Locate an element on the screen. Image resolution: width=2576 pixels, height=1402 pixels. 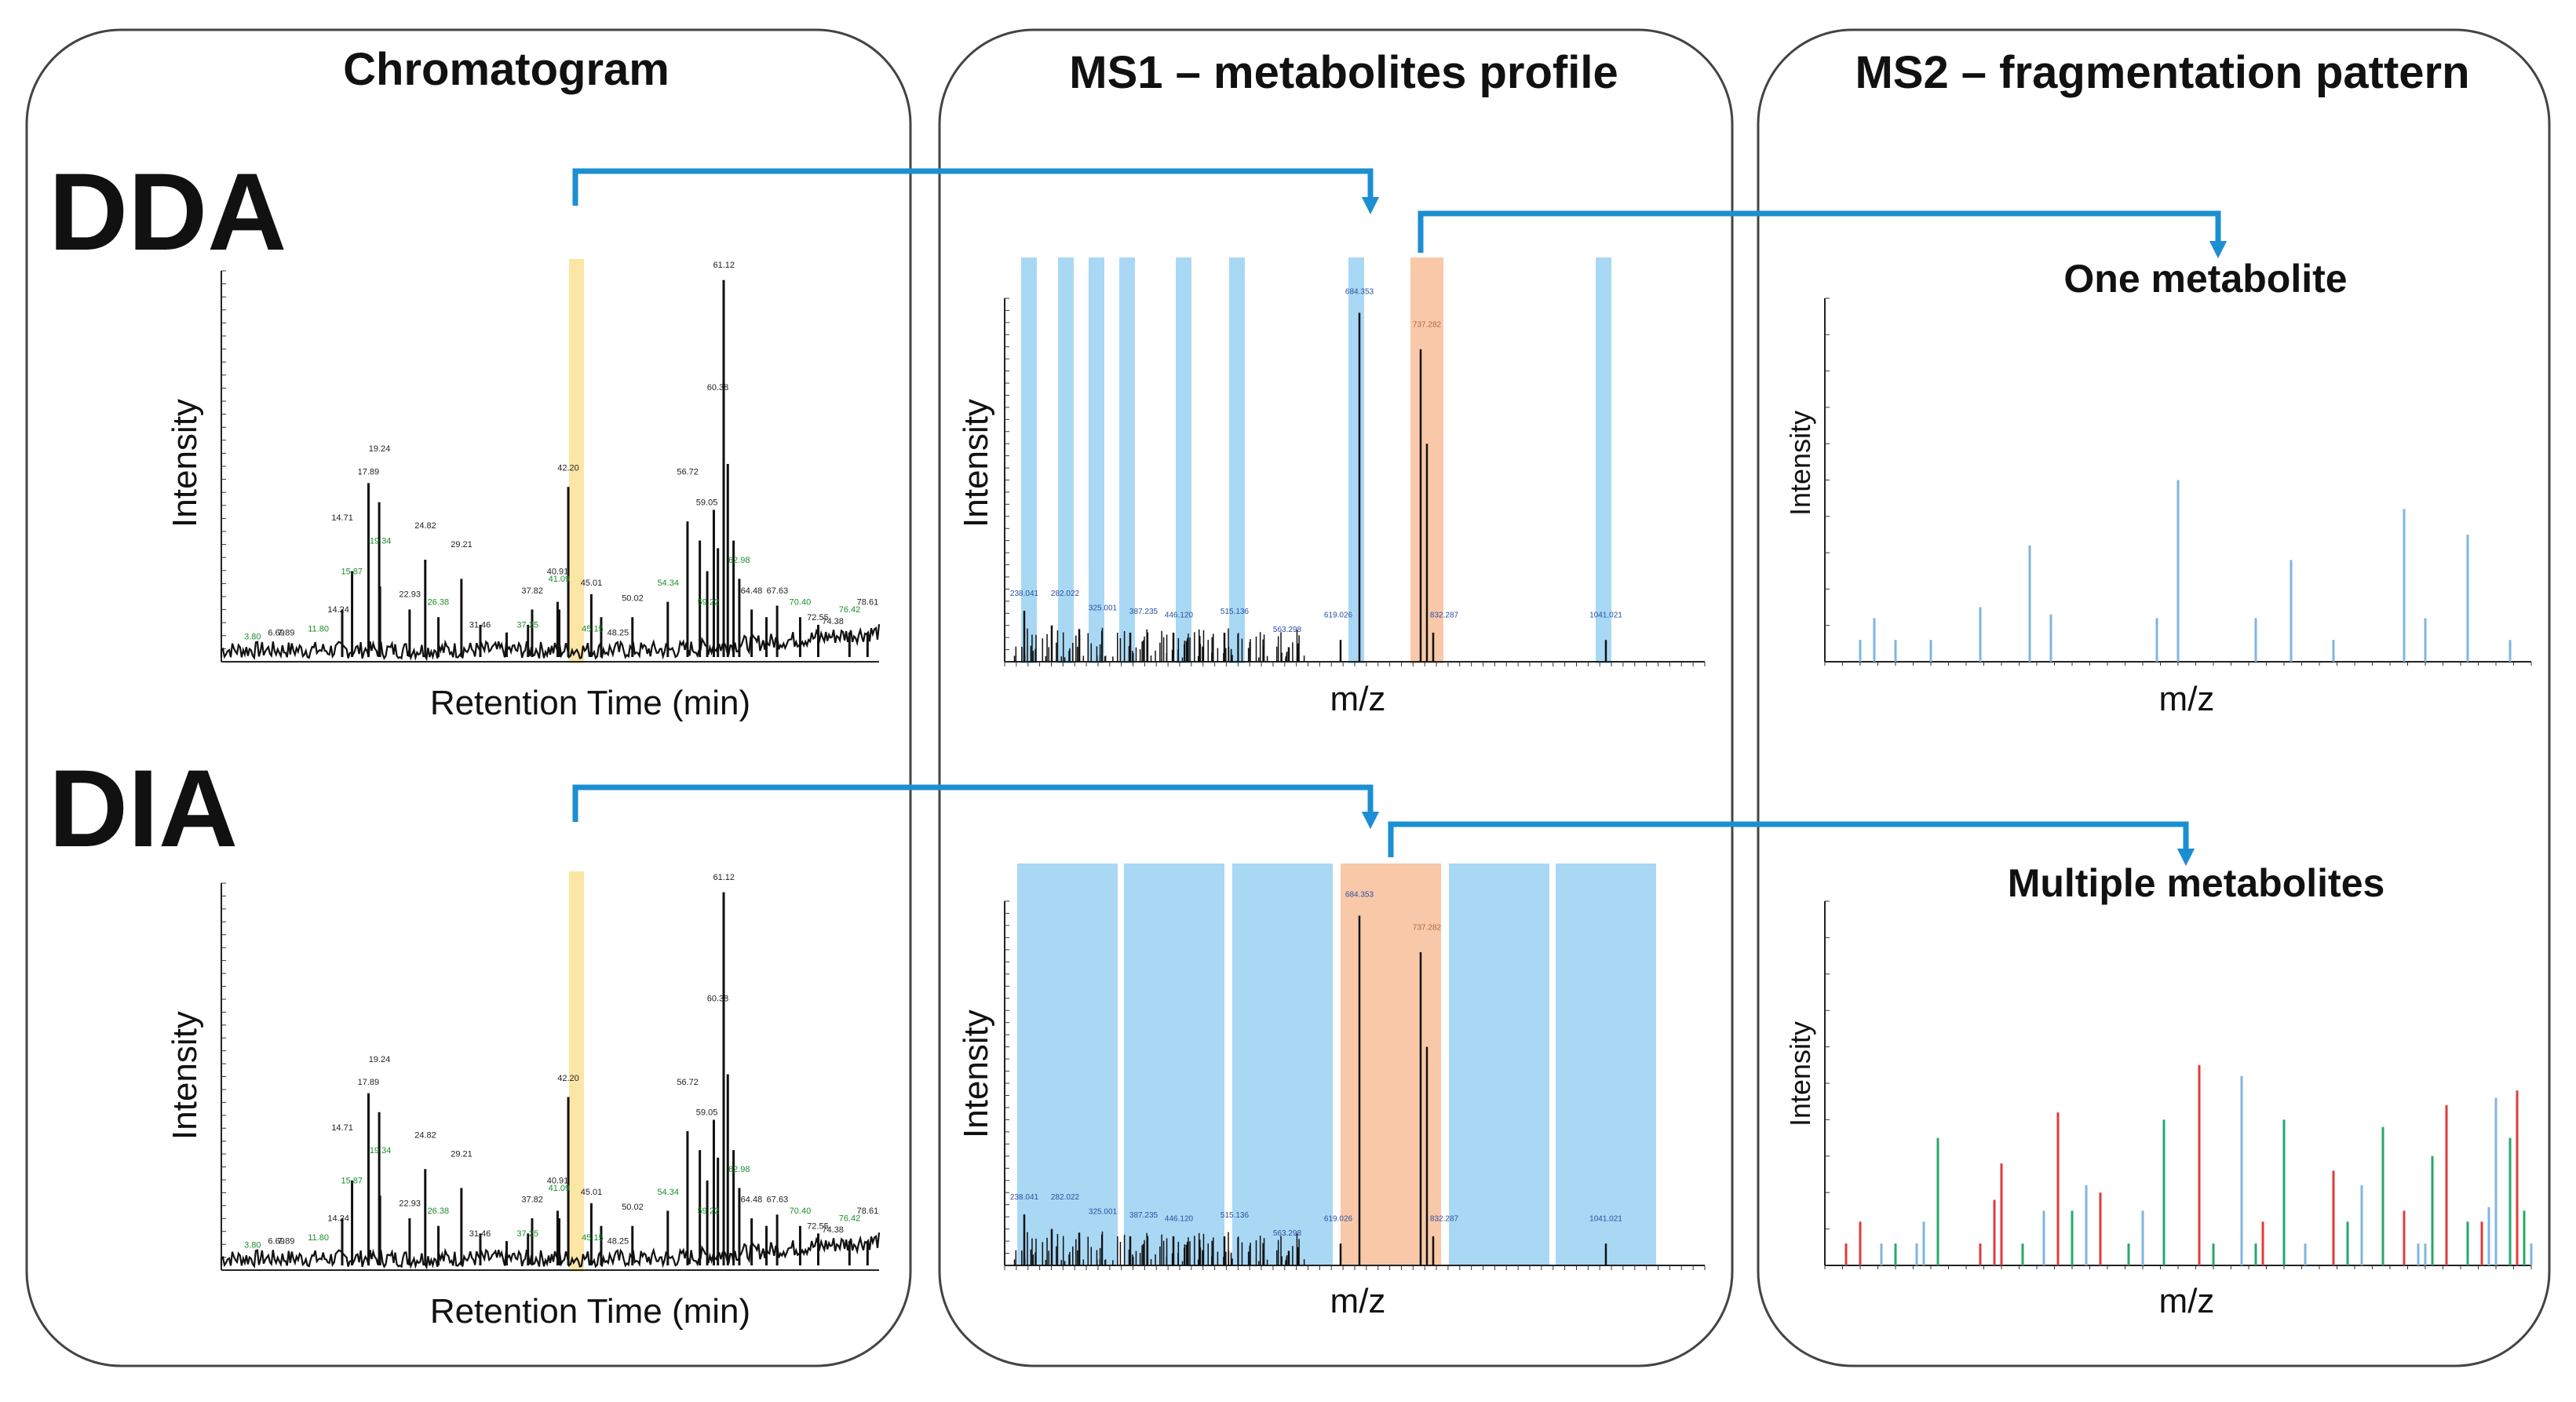
dia-chrom-peak-label: 50.02 is located at coordinates (633, 1207).